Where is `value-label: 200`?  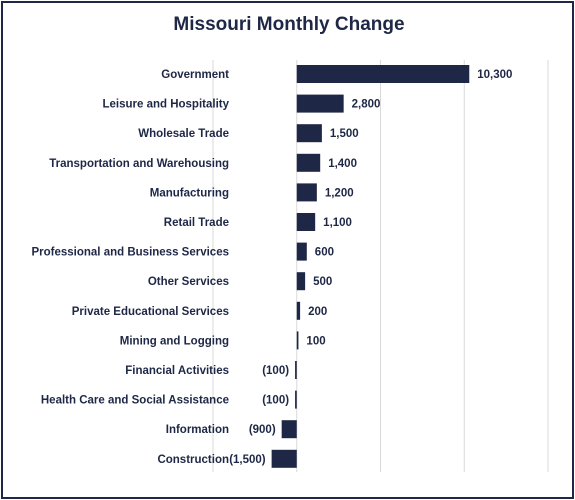
value-label: 200 is located at coordinates (317, 312).